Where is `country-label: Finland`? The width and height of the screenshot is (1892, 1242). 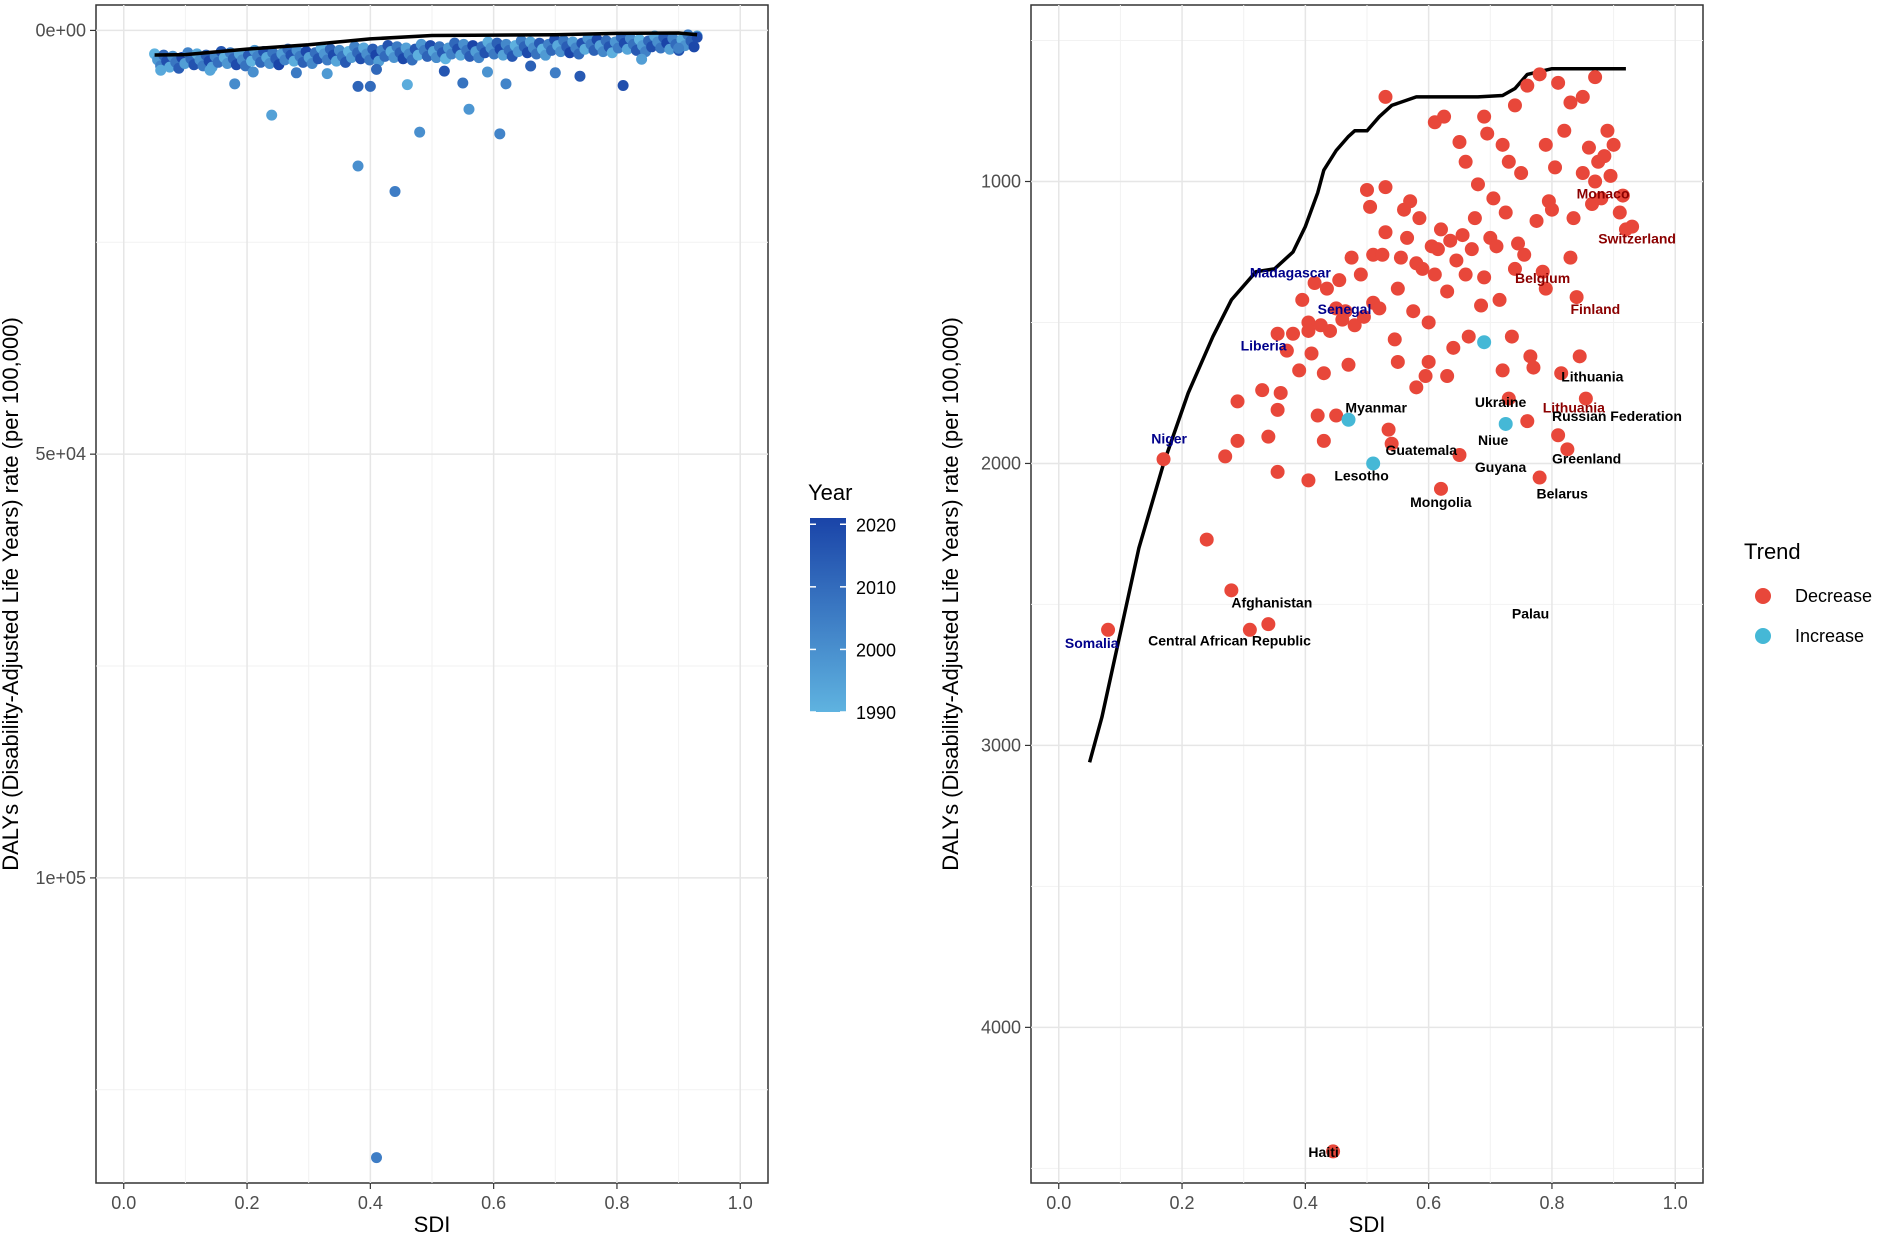
country-label: Finland is located at coordinates (1595, 309).